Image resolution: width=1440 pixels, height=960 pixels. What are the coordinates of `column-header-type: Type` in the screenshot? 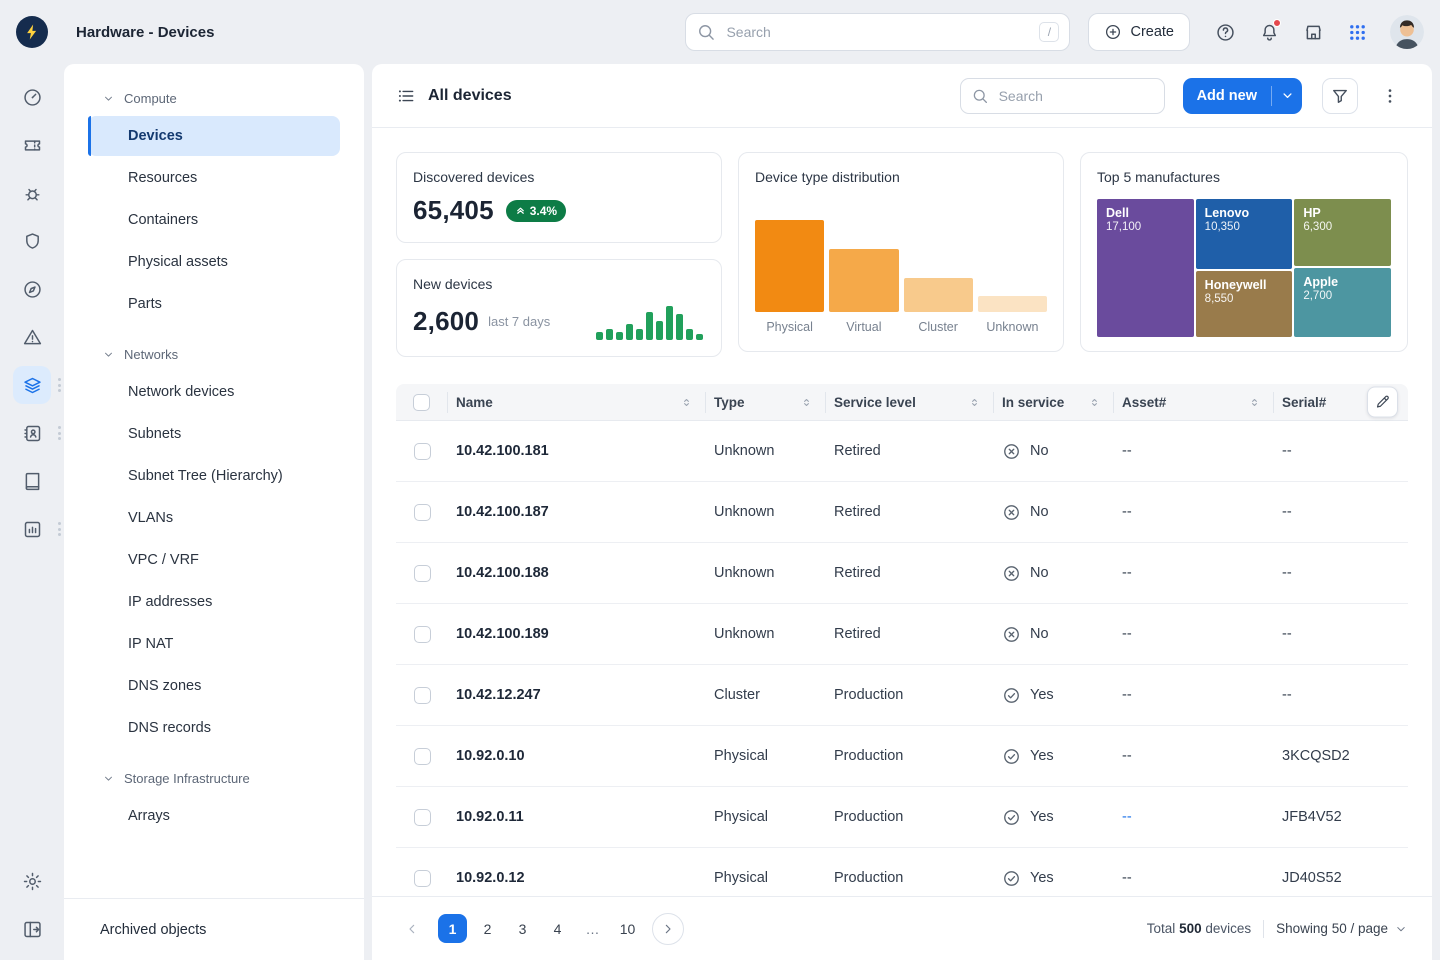 It's located at (766, 402).